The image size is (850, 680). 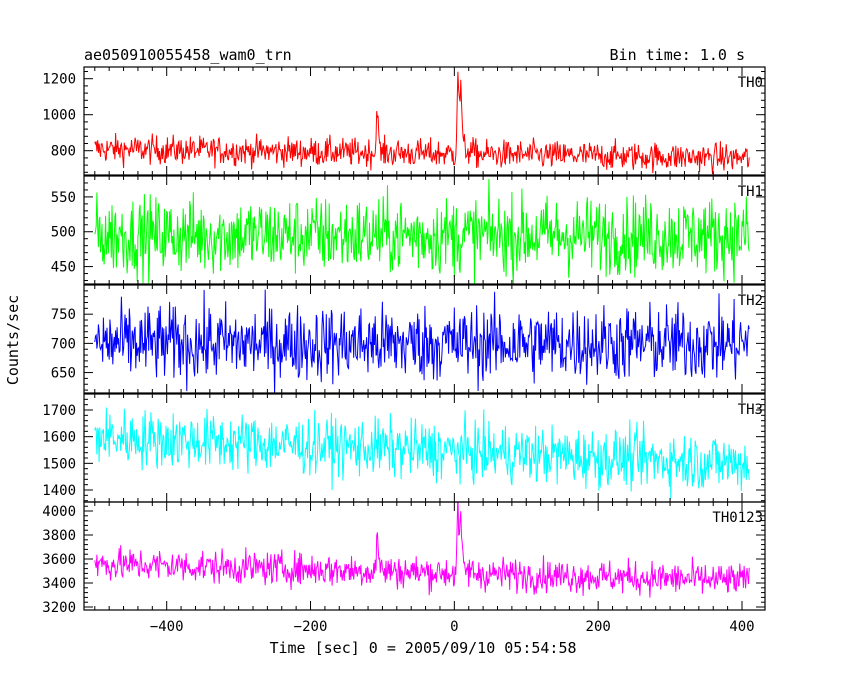 What do you see at coordinates (59, 536) in the screenshot?
I see `y-tick-label: 3800` at bounding box center [59, 536].